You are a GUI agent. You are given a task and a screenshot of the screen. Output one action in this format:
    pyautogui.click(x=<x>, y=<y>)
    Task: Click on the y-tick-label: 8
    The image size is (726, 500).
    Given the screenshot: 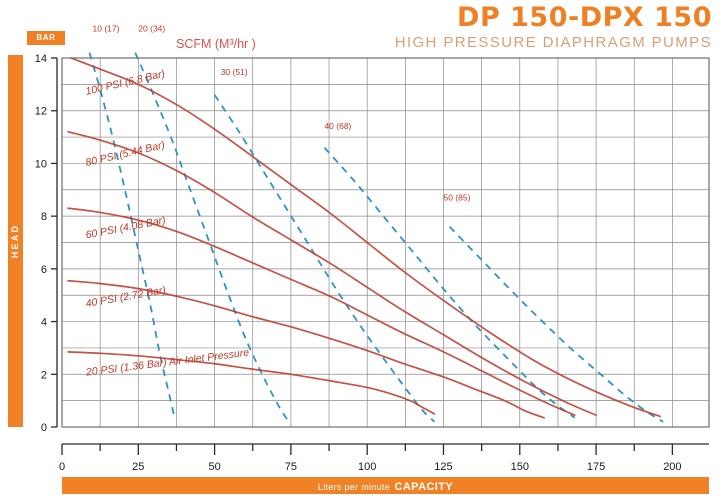 What is the action you would take?
    pyautogui.click(x=44, y=217)
    